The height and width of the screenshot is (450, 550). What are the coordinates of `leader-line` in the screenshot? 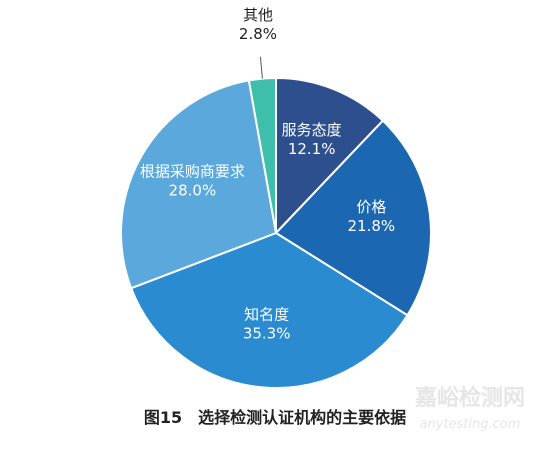 It's located at (261, 67).